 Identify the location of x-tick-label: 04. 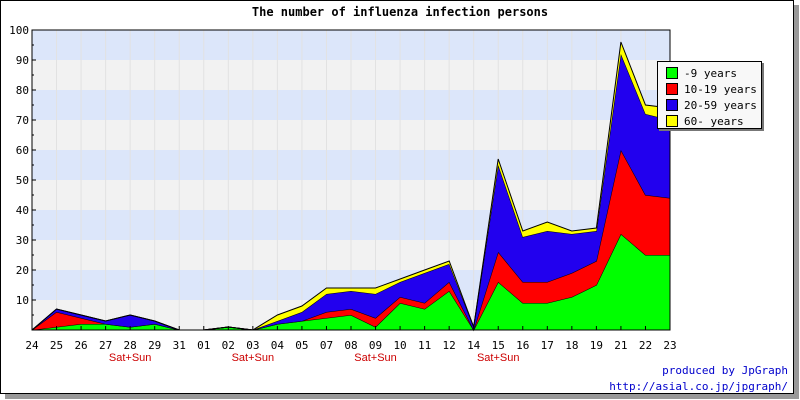
(278, 345).